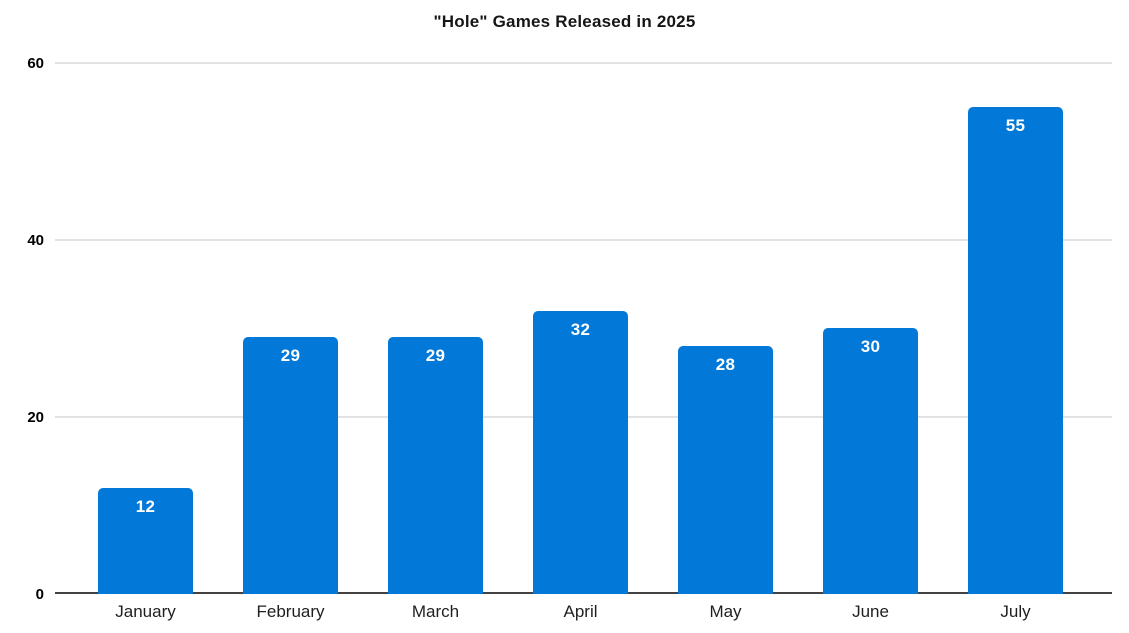 This screenshot has width=1129, height=633. Describe the element at coordinates (580, 611) in the screenshot. I see `x-axis-label-april: April` at that location.